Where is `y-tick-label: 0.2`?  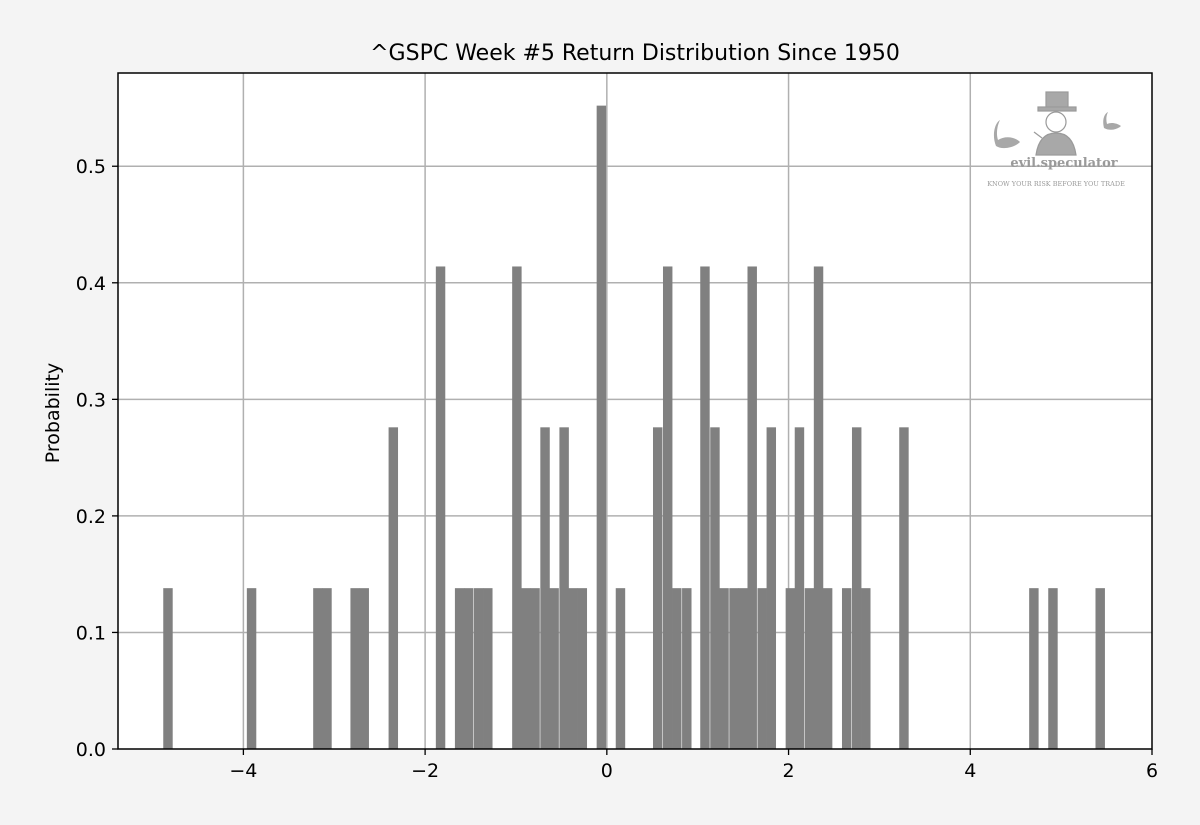 y-tick-label: 0.2 is located at coordinates (91, 517).